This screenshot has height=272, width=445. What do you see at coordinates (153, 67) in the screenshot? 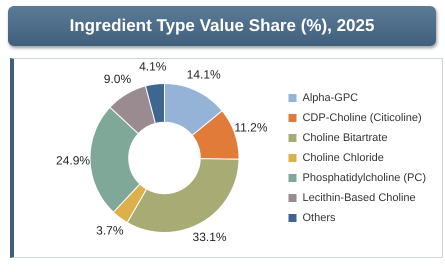
I see `data-label: 4.1%` at bounding box center [153, 67].